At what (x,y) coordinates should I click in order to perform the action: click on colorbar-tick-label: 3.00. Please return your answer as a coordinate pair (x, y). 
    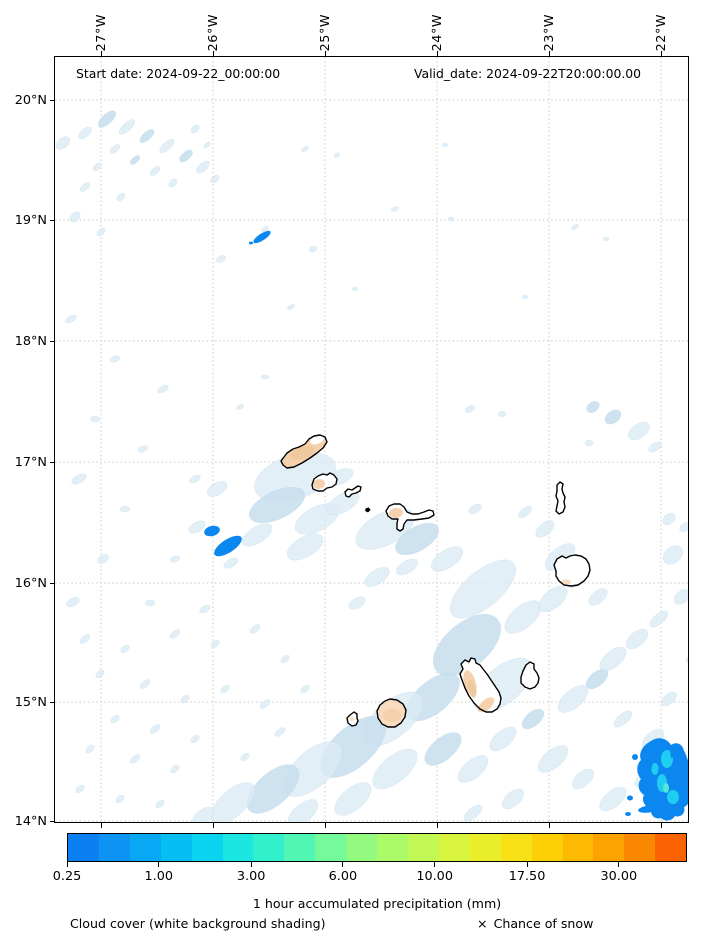
    Looking at the image, I should click on (251, 876).